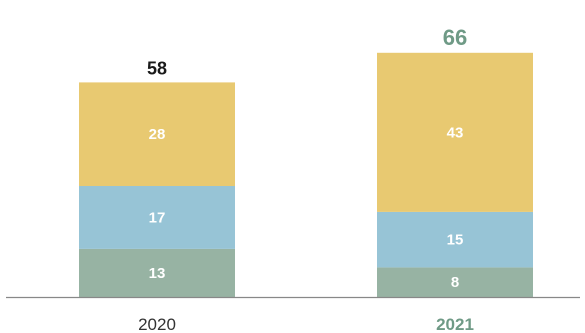 This screenshot has width=585, height=333. Describe the element at coordinates (455, 37) in the screenshot. I see `bar-total-label: 66` at that location.